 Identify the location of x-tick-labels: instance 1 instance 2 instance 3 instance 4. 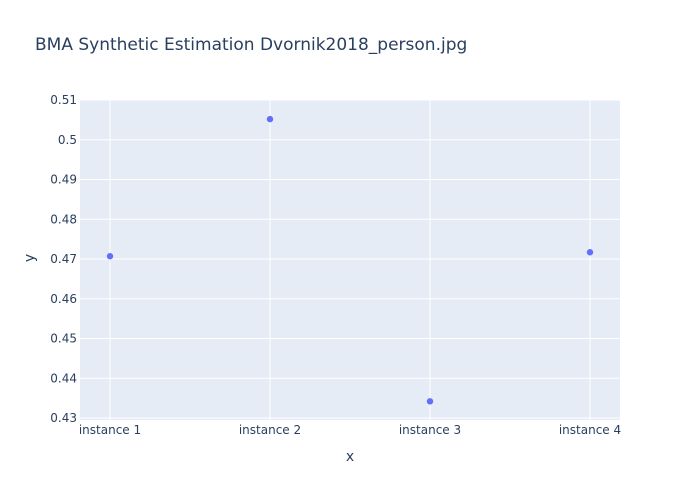
(350, 430).